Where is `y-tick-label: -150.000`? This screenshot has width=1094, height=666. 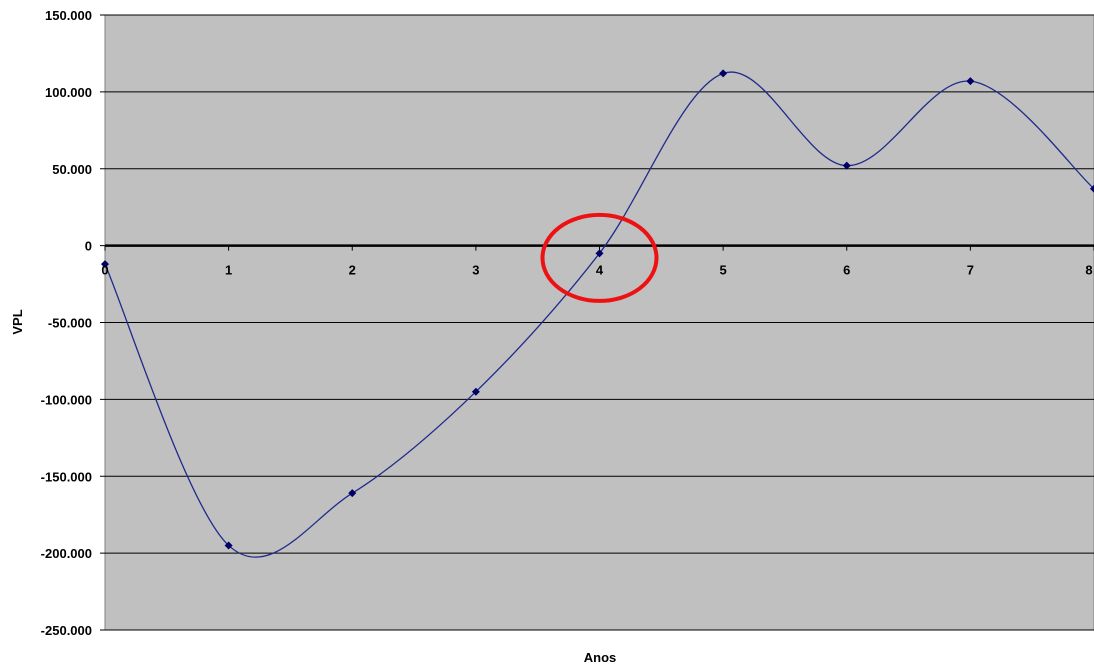 y-tick-label: -150.000 is located at coordinates (66, 476).